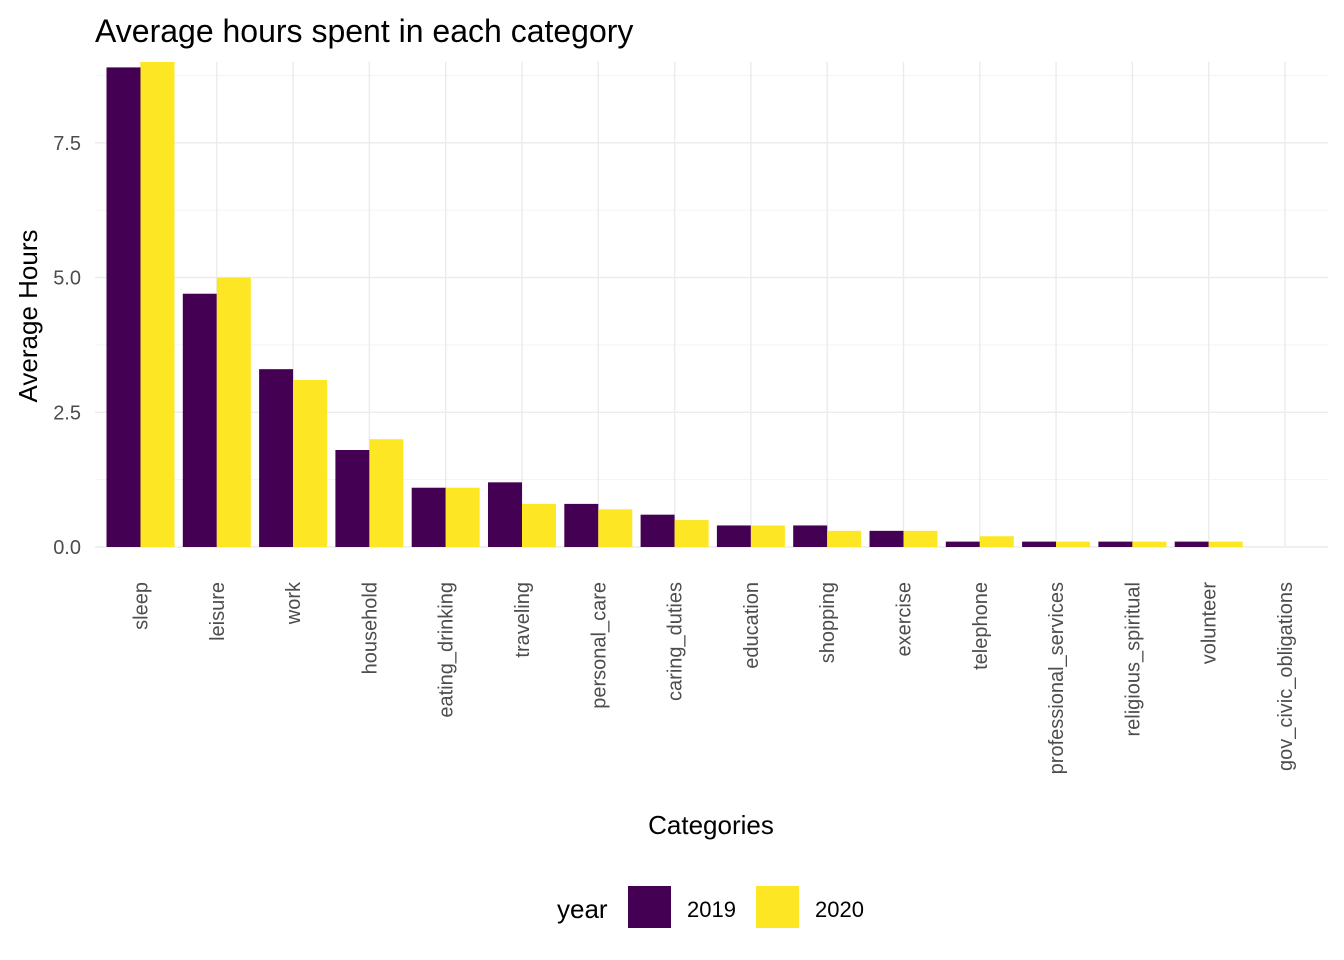 This screenshot has height=960, width=1344. What do you see at coordinates (905, 619) in the screenshot?
I see `x-tick-label-exercise: exercise` at bounding box center [905, 619].